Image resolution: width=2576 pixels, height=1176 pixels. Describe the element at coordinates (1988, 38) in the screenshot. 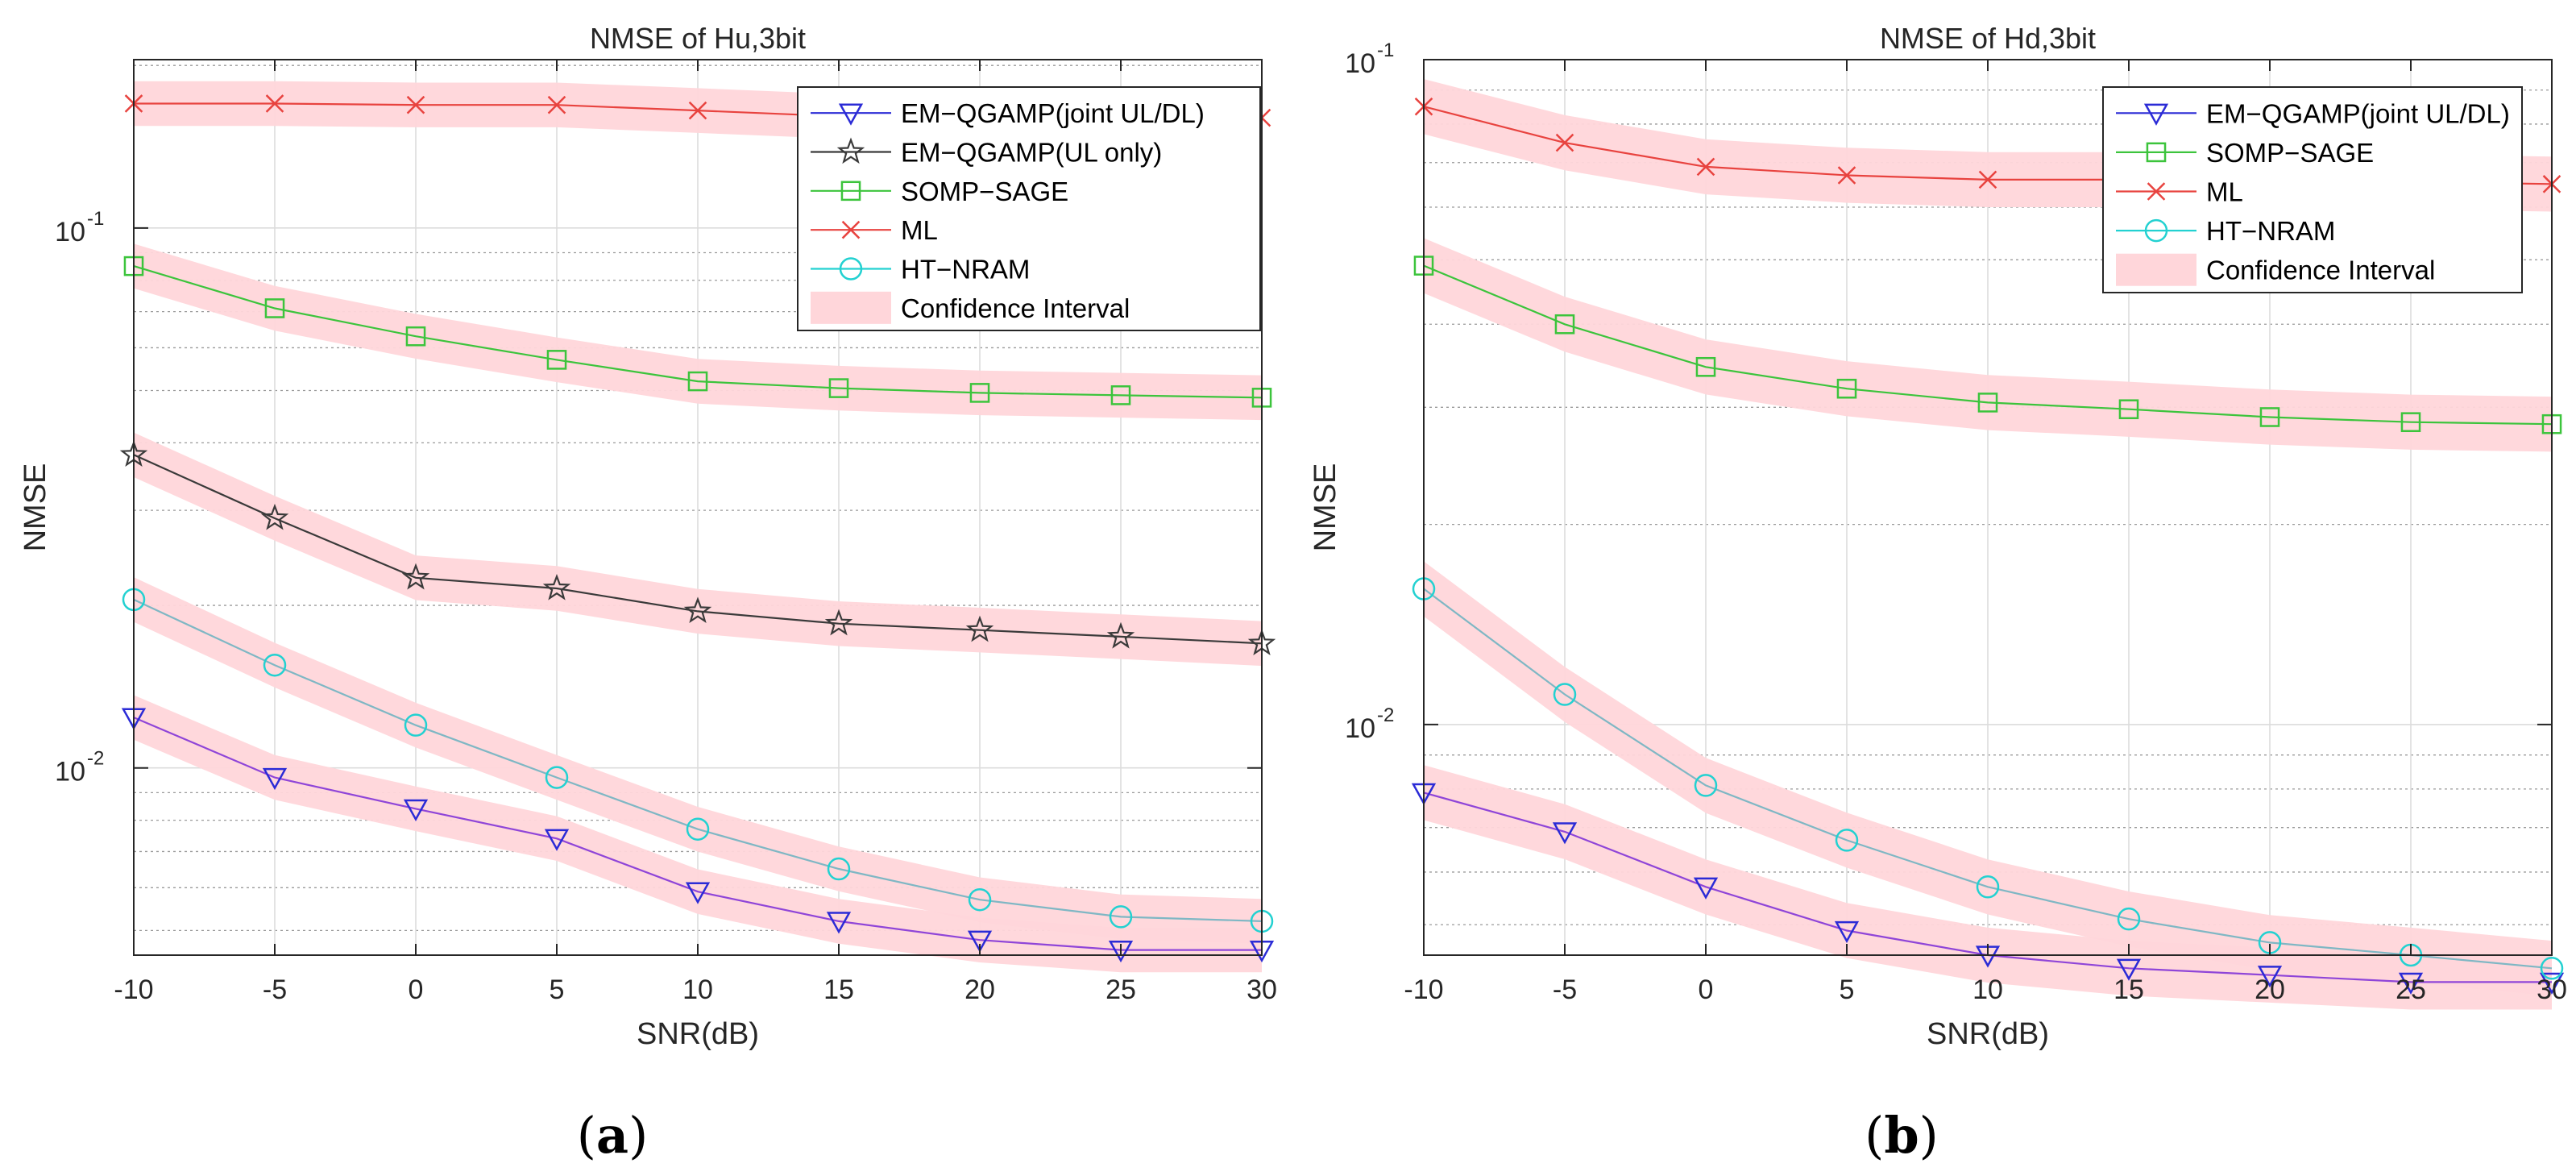

I see `chart-title: NMSE of Hd,3bit` at that location.